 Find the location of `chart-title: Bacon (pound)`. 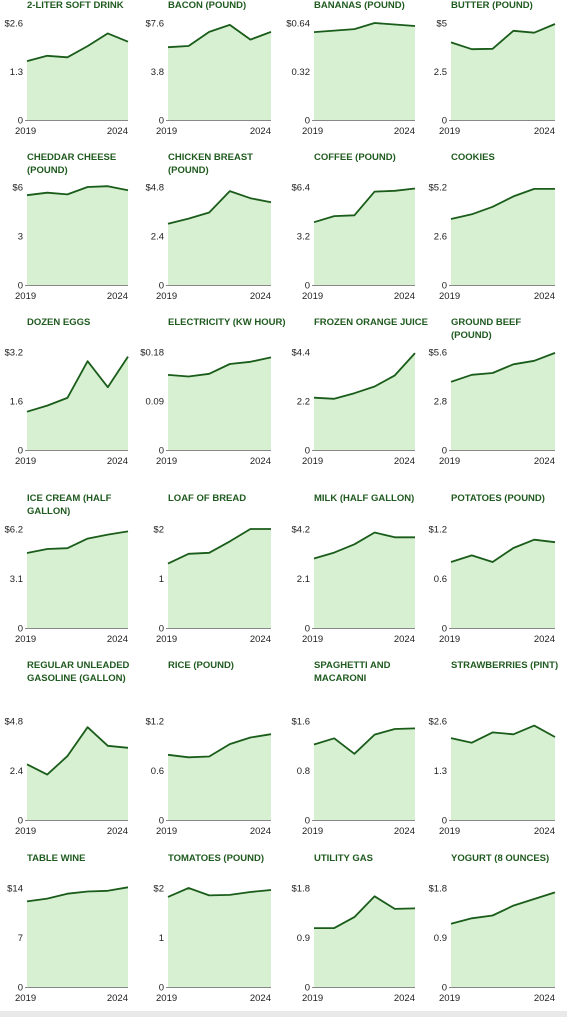

chart-title: Bacon (pound) is located at coordinates (207, 5).